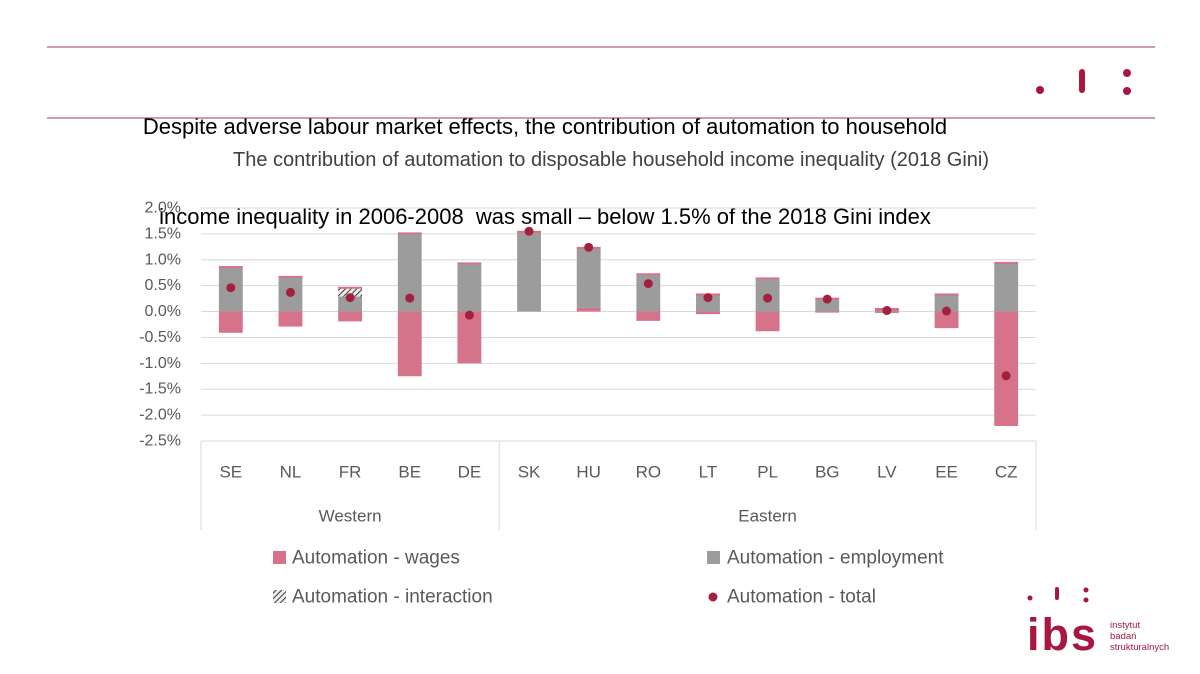 The height and width of the screenshot is (674, 1200). What do you see at coordinates (1127, 73) in the screenshot?
I see `brand-mark-colon-top` at bounding box center [1127, 73].